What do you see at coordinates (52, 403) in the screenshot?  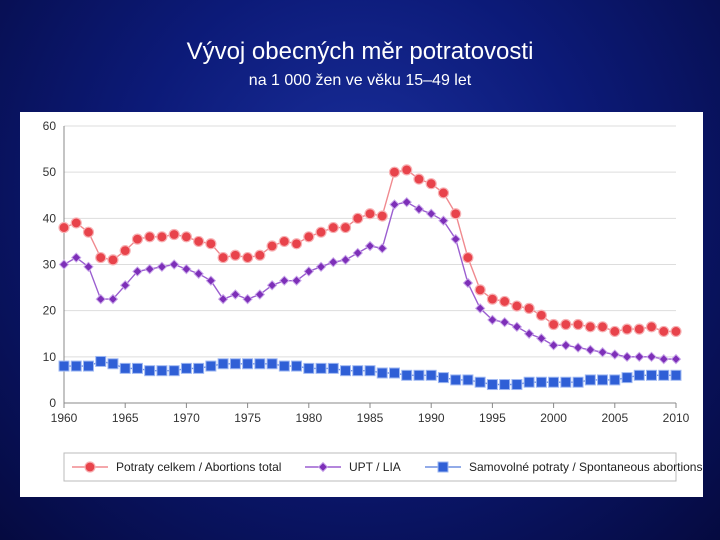 I see `y-tick-label: 0` at bounding box center [52, 403].